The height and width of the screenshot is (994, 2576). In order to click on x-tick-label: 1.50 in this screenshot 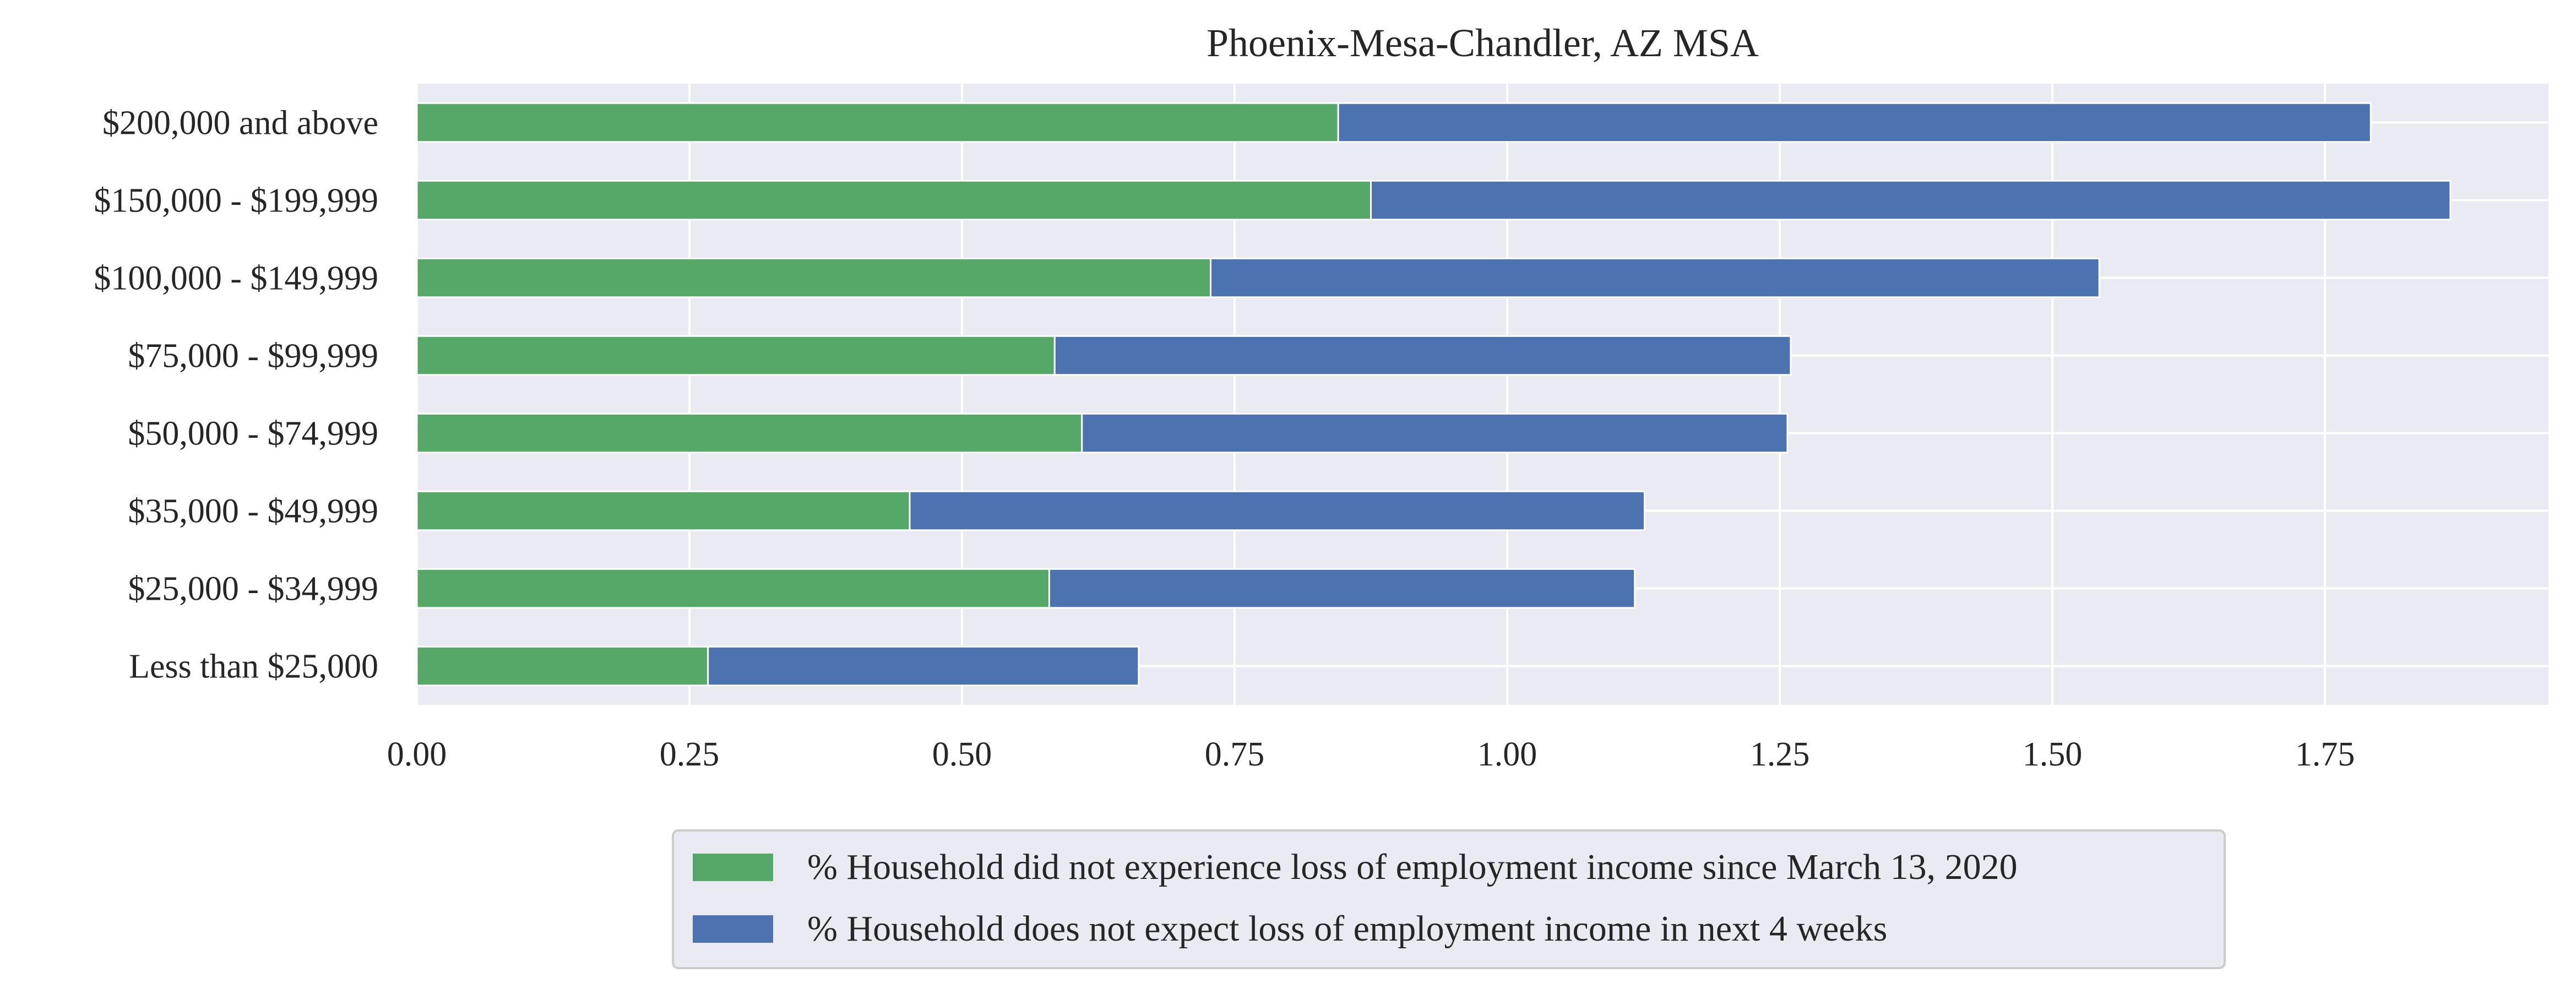, I will do `click(2053, 754)`.